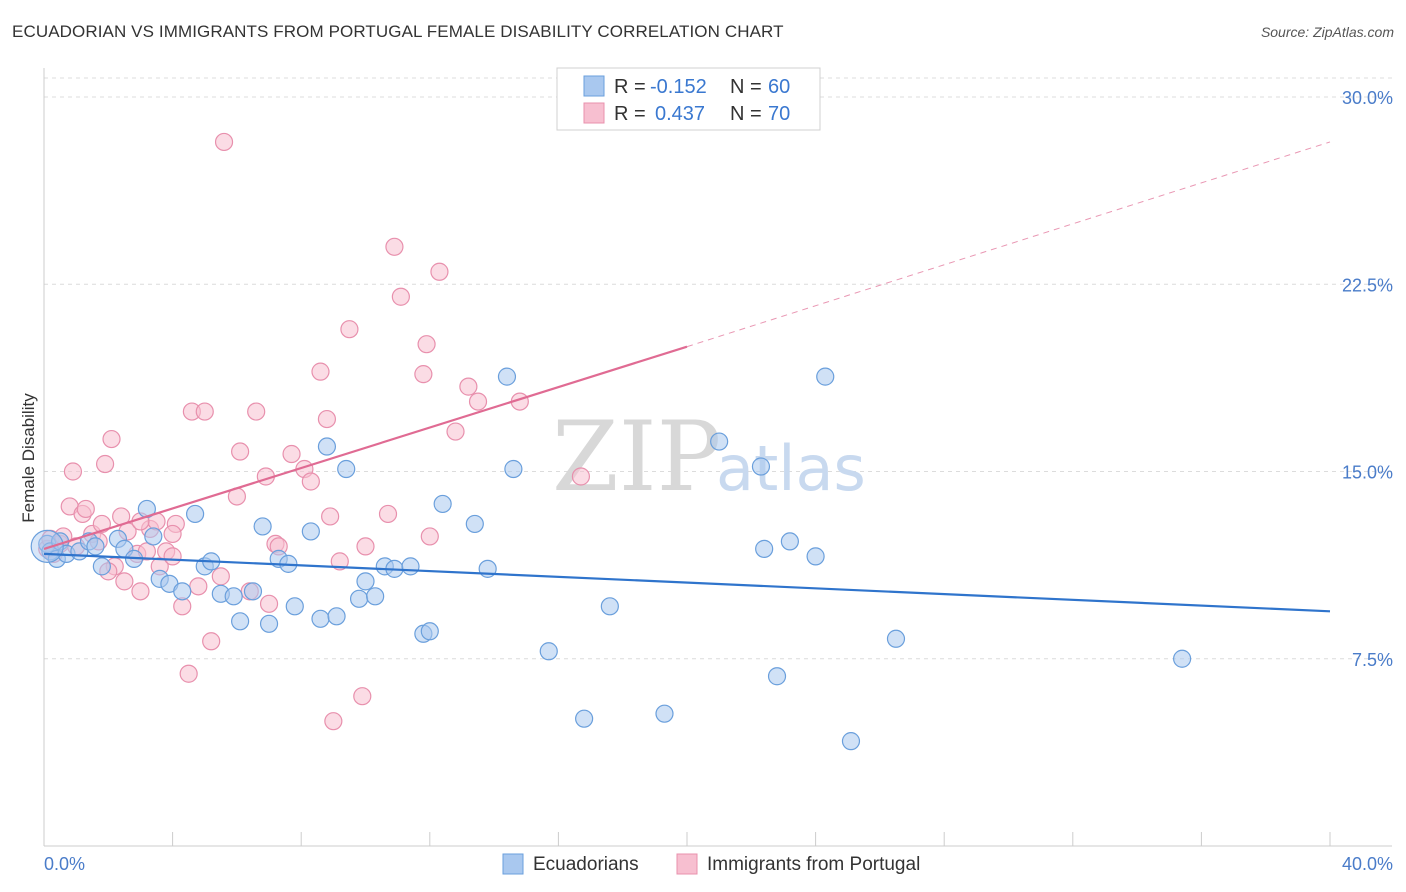  Describe the element at coordinates (513, 864) in the screenshot. I see `bottom-legend-swatch-blue` at that location.